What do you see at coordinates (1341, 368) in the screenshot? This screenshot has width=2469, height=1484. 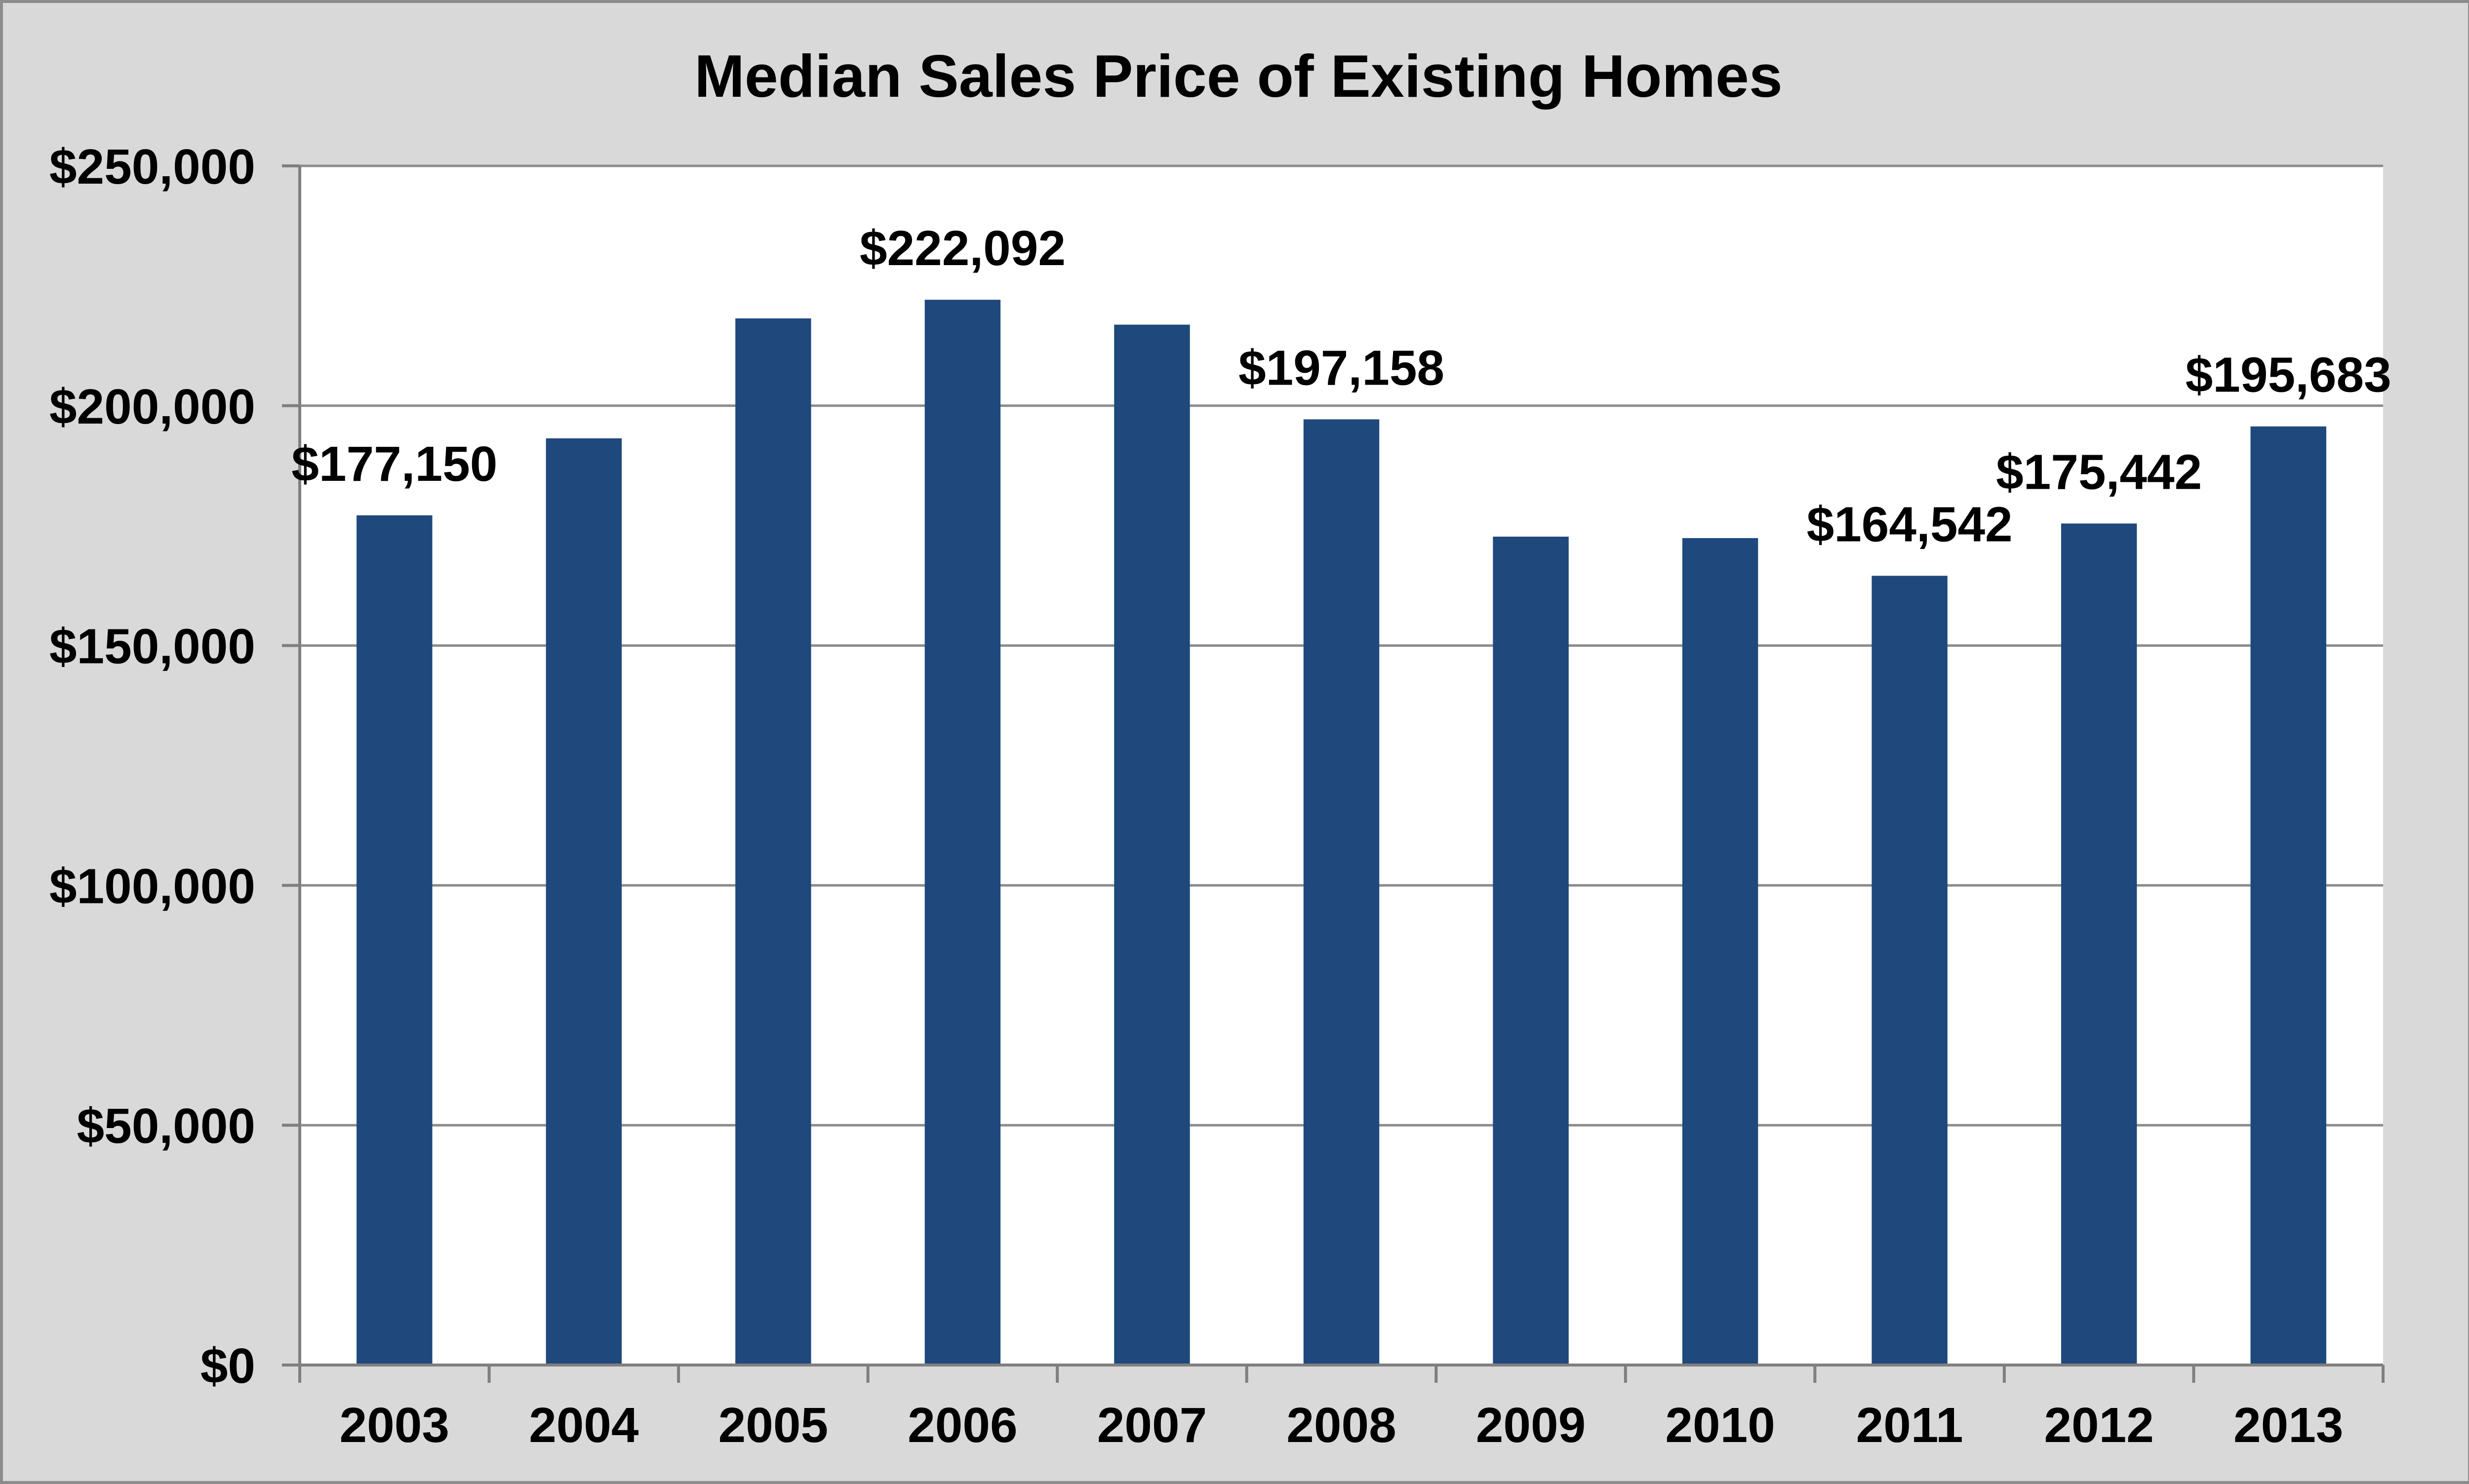 I see `data-label: $197,158` at bounding box center [1341, 368].